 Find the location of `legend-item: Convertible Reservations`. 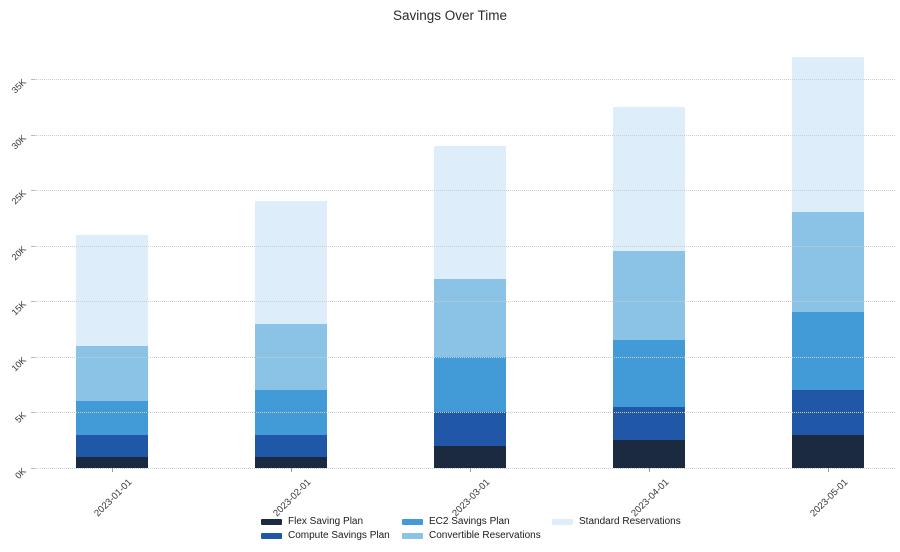

legend-item: Convertible Reservations is located at coordinates (471, 535).